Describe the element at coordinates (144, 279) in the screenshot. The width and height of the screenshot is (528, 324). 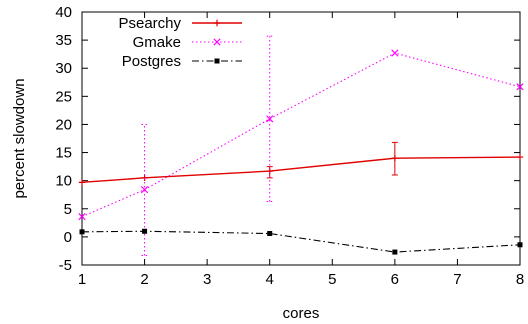
I see `x-tick-label: 2` at that location.